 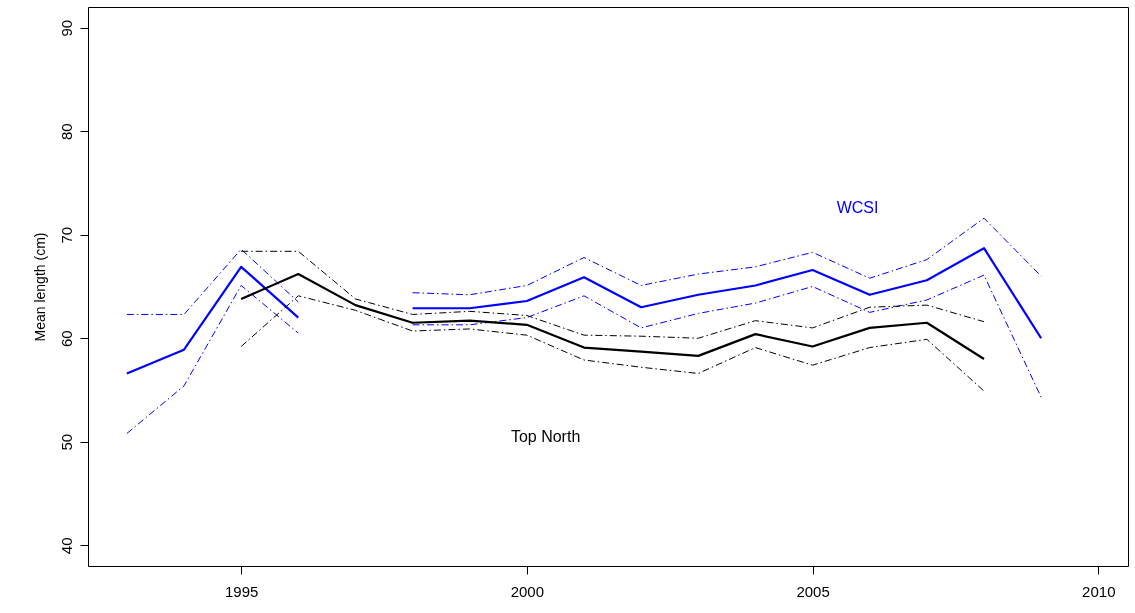 I want to click on y-axis-title: Mean length (cm), so click(x=39, y=287).